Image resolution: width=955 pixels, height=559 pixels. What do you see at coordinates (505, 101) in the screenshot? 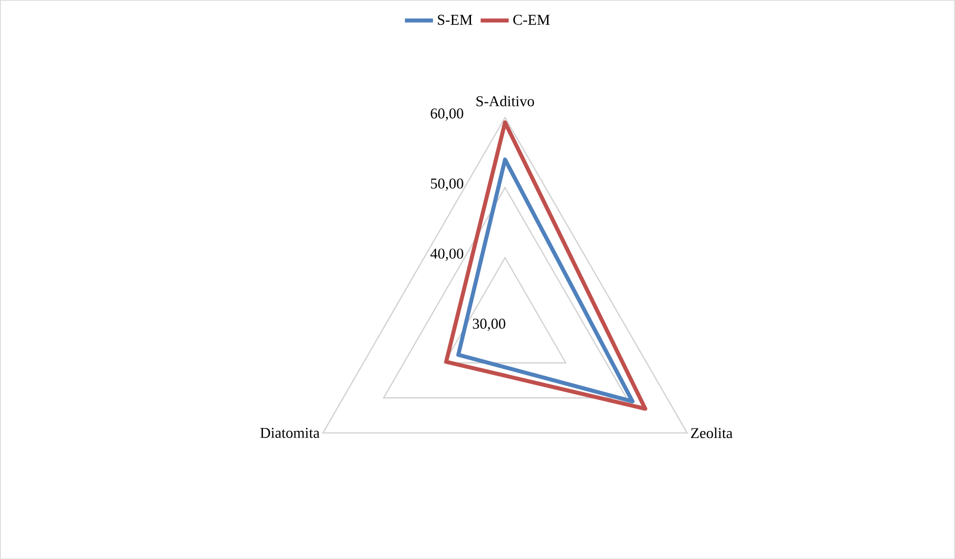
I see `spoke-label: S-Aditivo` at bounding box center [505, 101].